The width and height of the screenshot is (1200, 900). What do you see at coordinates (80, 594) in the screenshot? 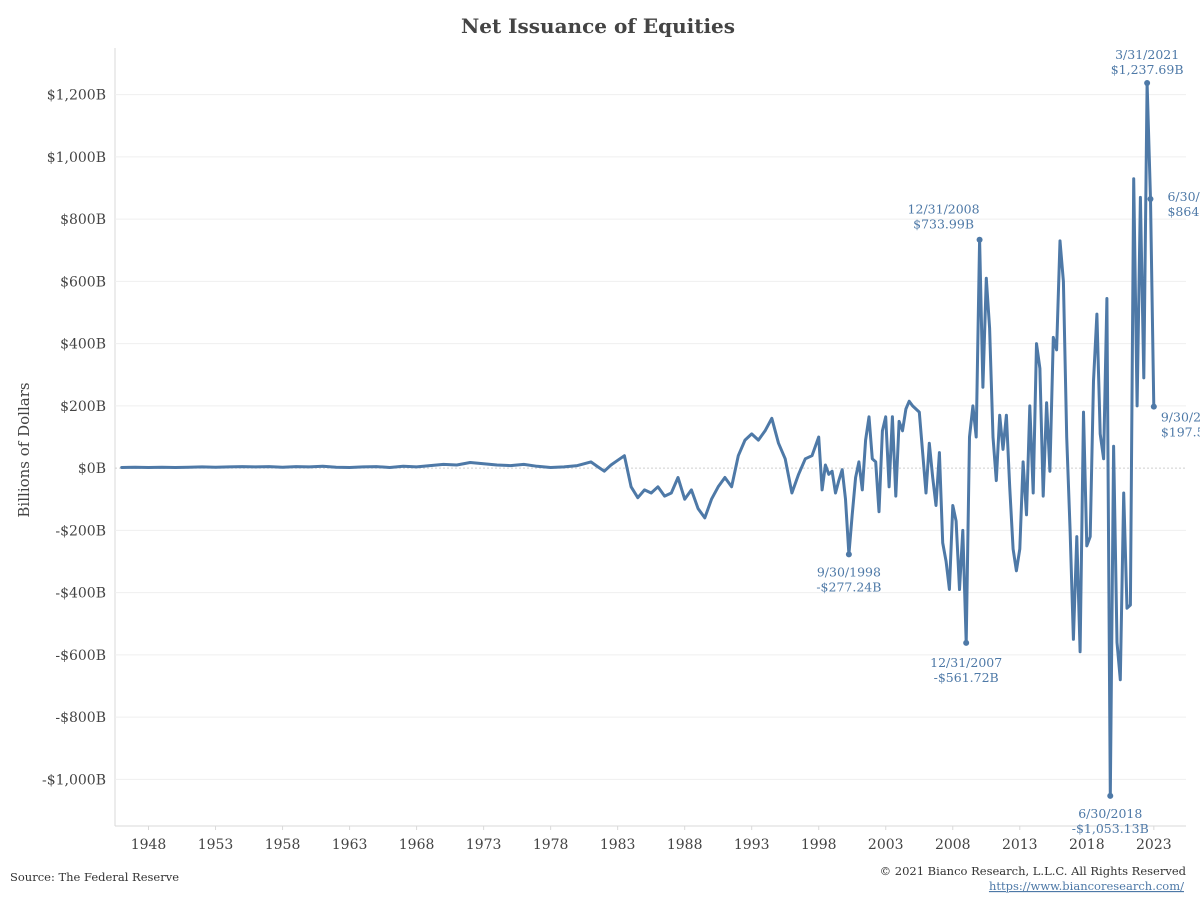
I see `y-tick-label: -$400B` at bounding box center [80, 594].